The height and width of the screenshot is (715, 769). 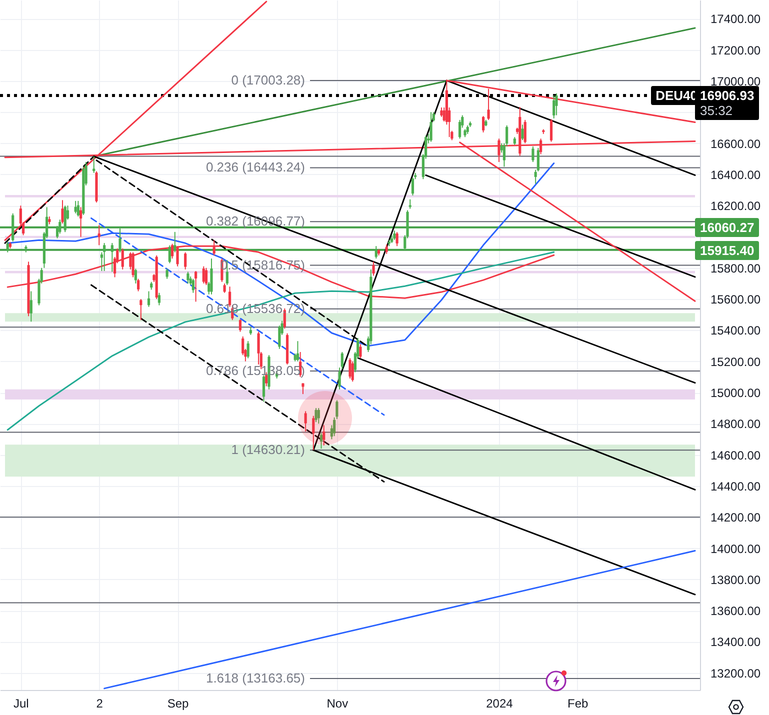 I want to click on y-tick-label: 15400.00, so click(x=735, y=331).